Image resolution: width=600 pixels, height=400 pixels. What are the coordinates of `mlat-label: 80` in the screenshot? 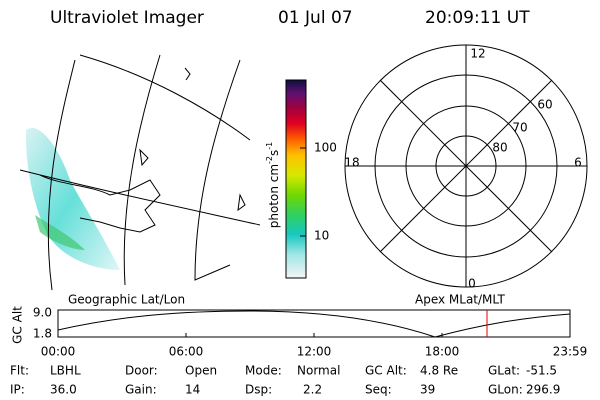 It's located at (499, 148).